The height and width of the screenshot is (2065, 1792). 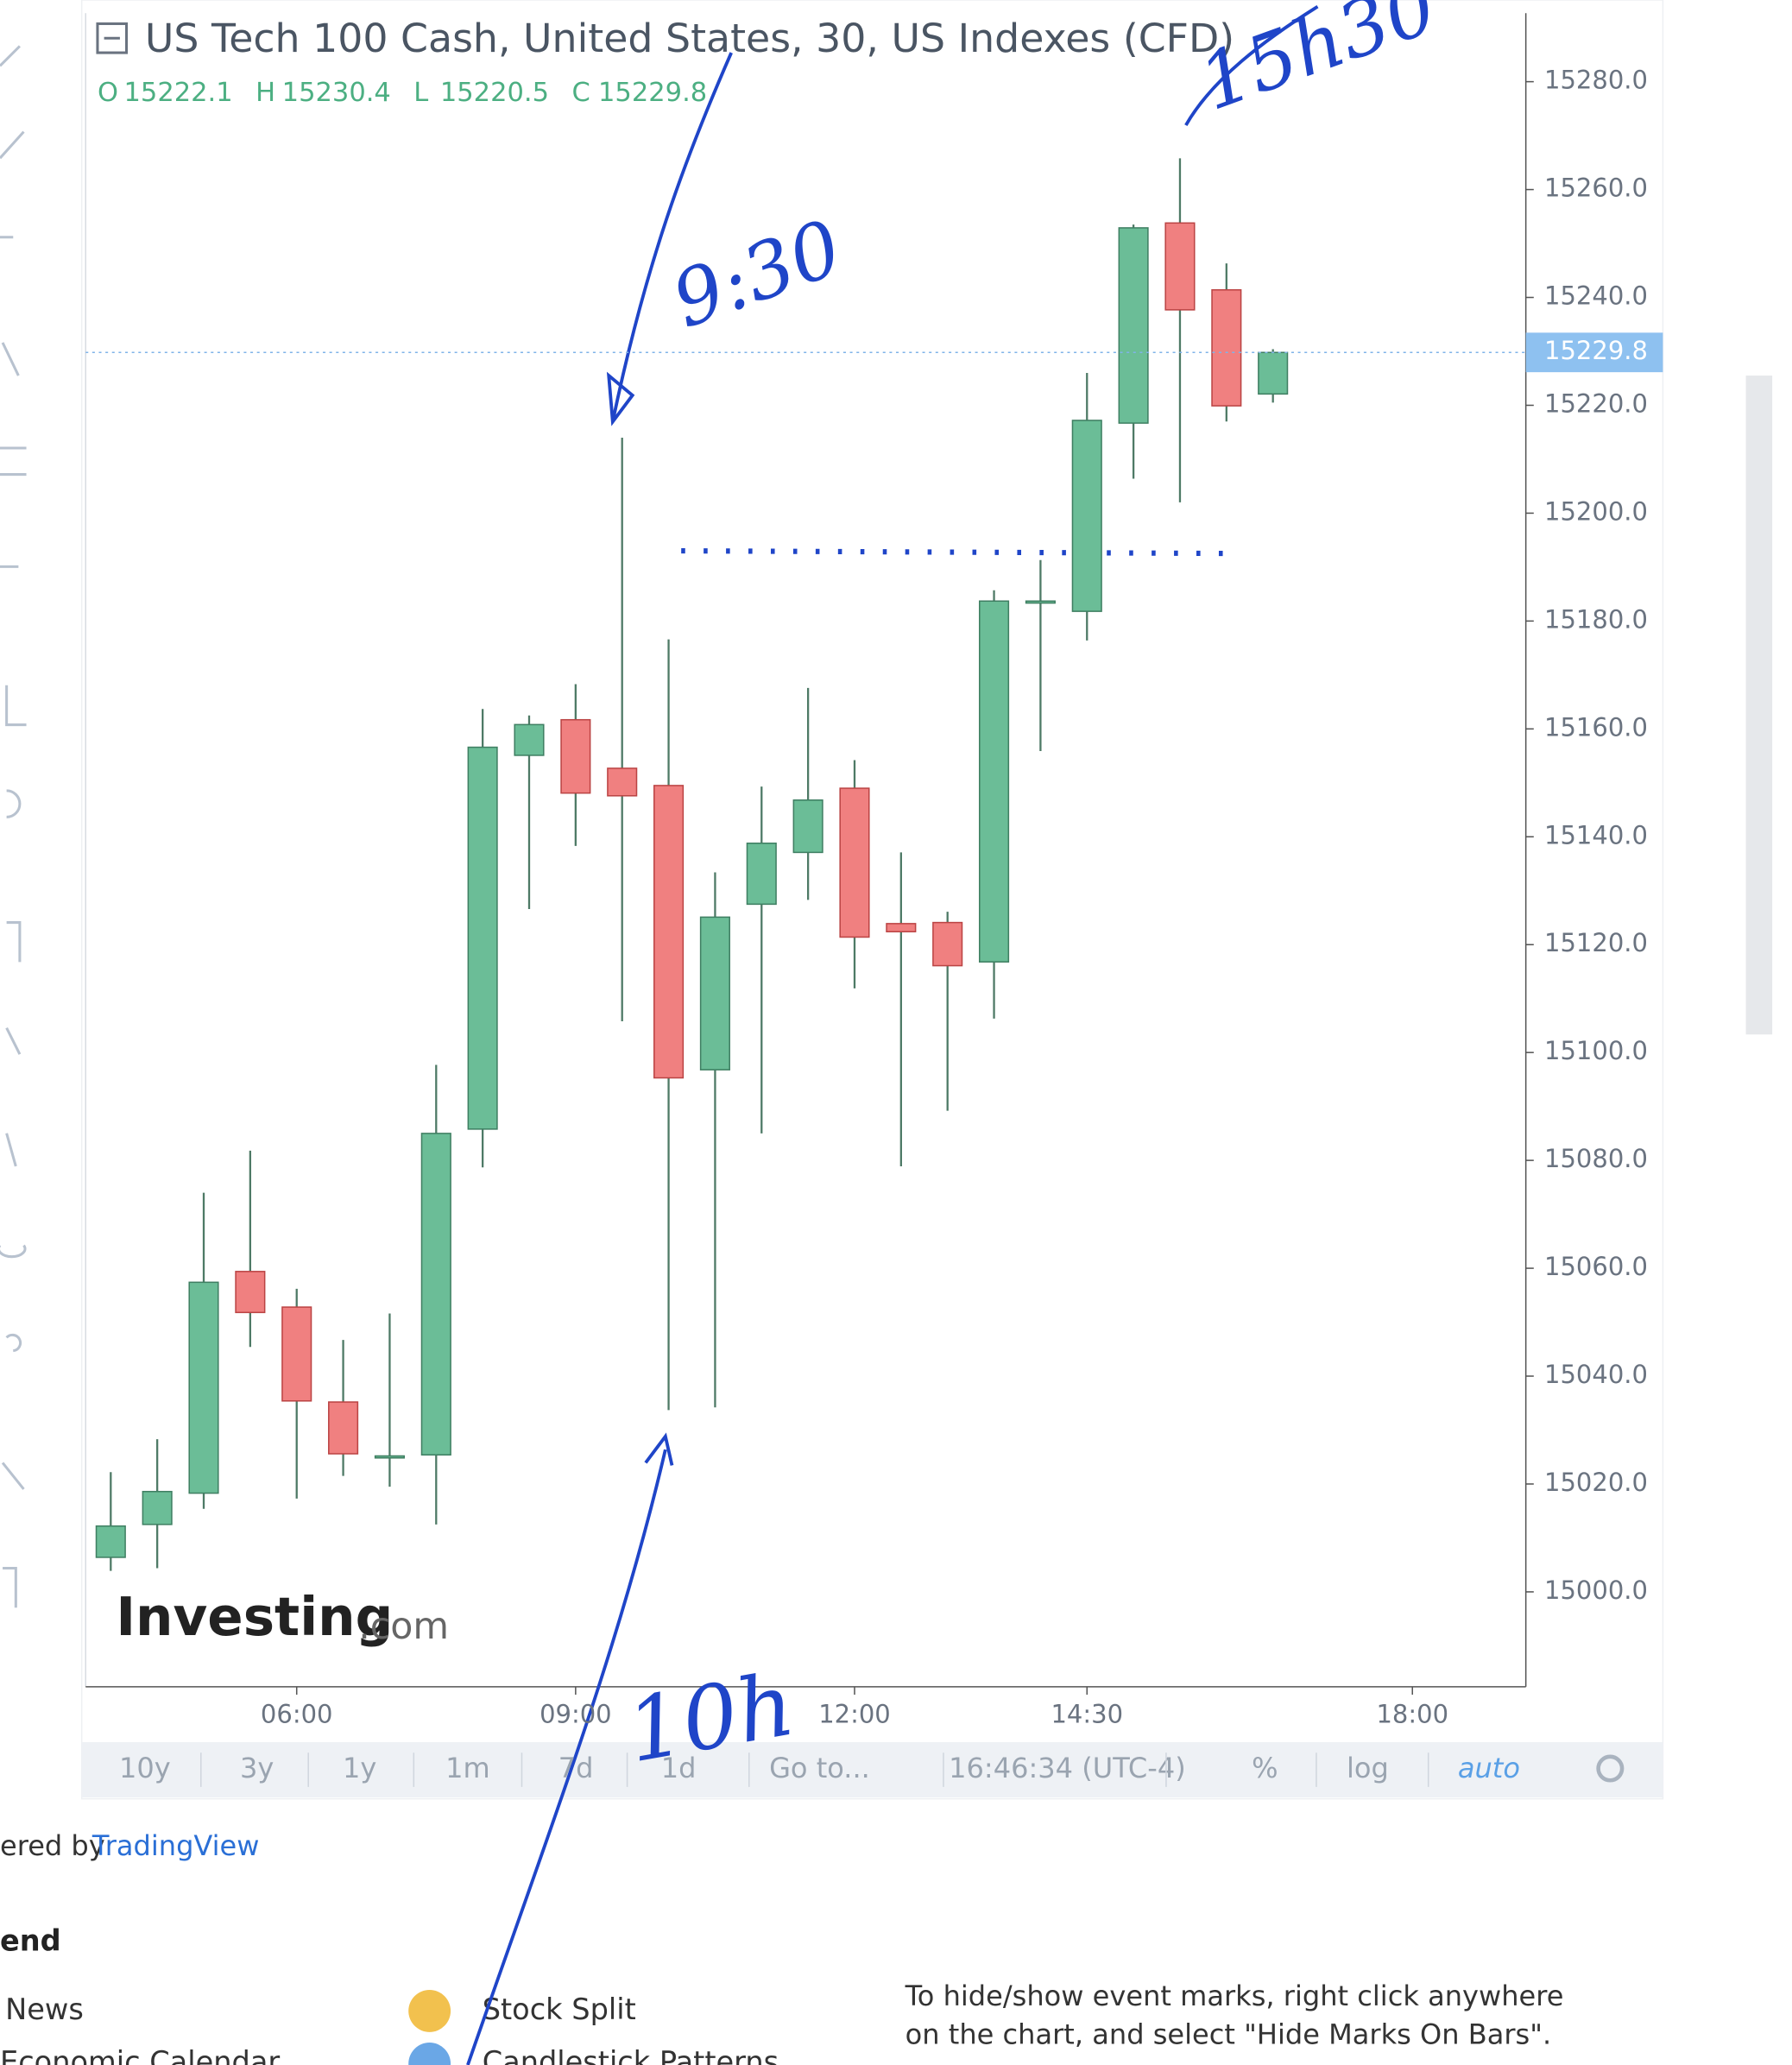 What do you see at coordinates (467, 1768) in the screenshot?
I see `toolbar-button: 1m` at bounding box center [467, 1768].